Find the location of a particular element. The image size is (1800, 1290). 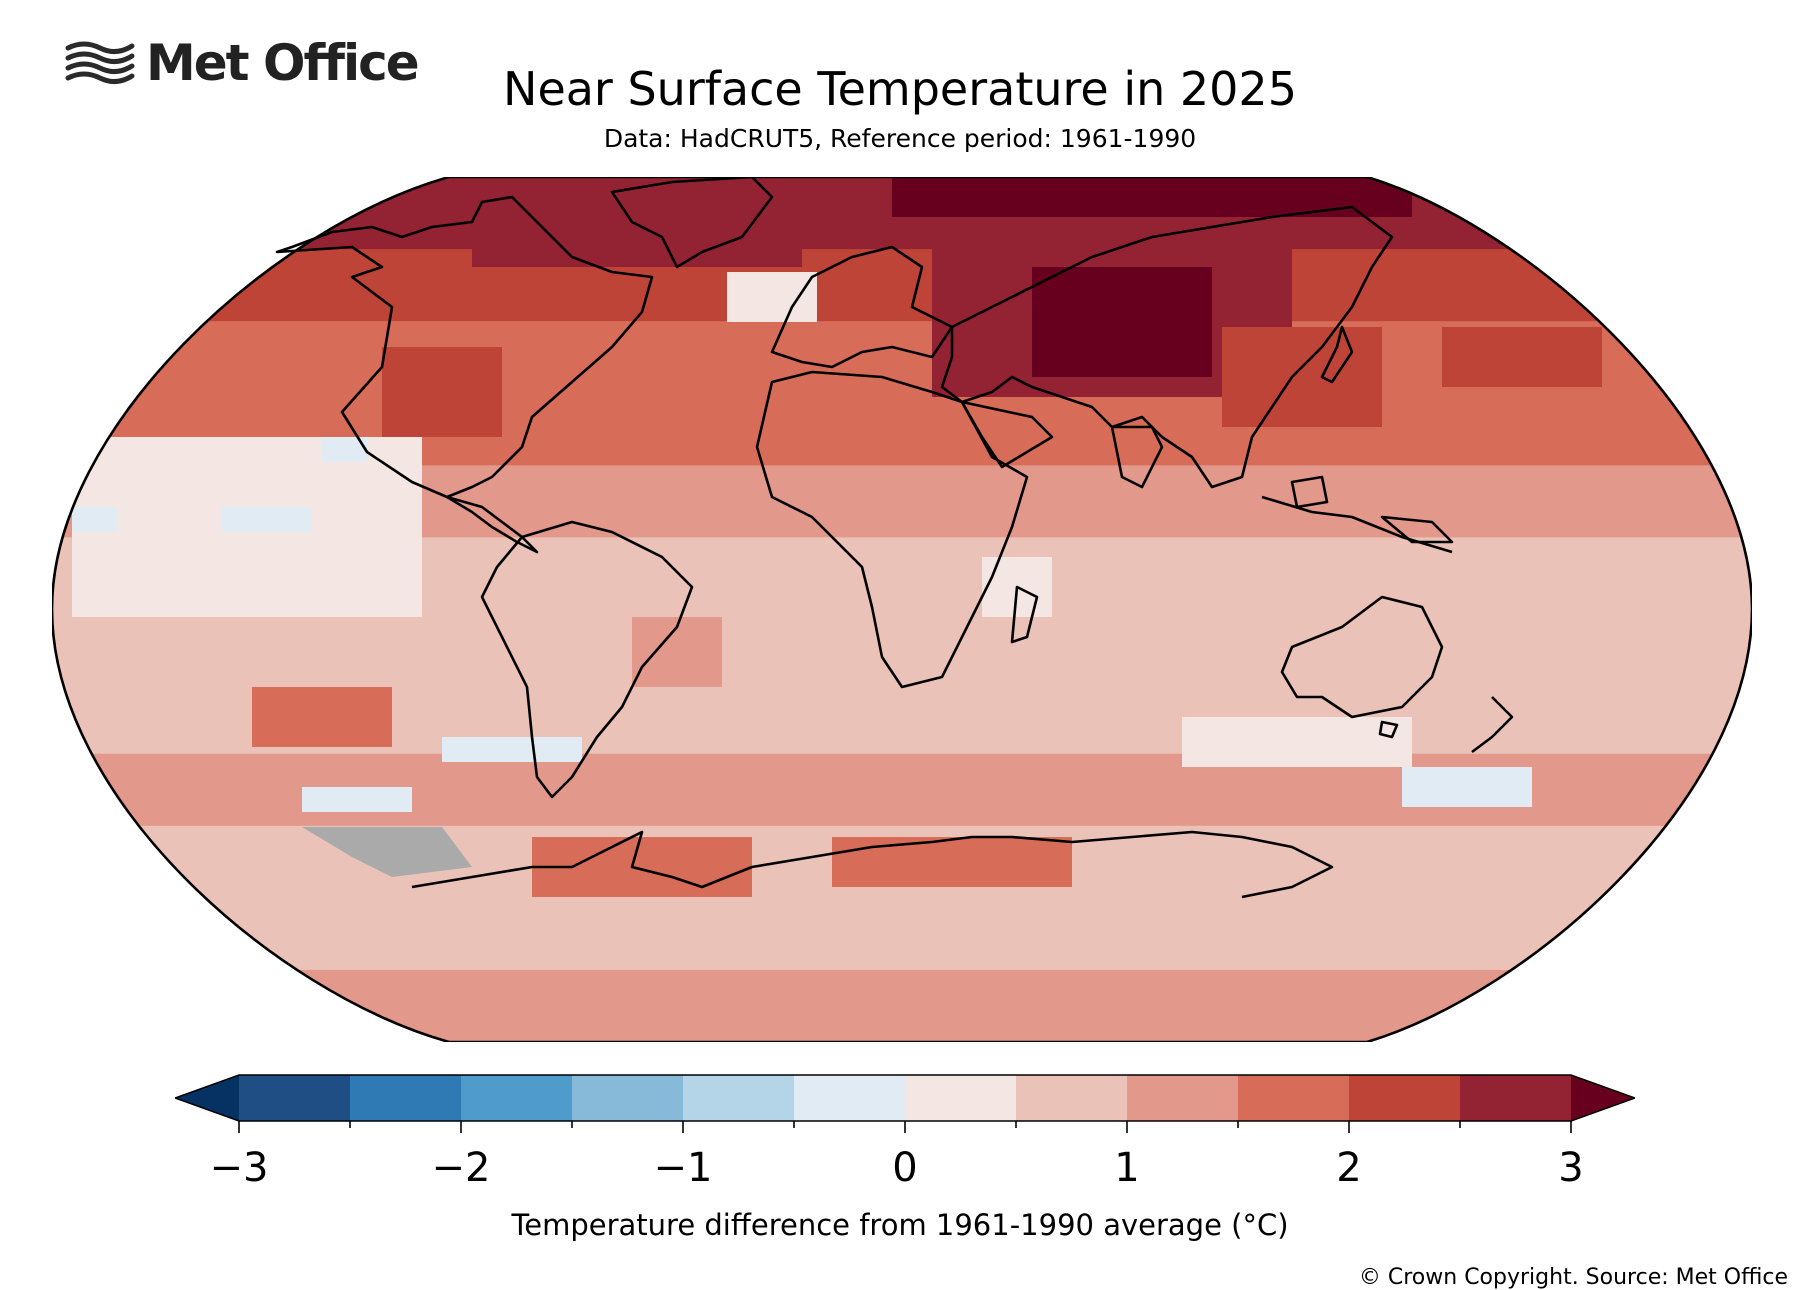

europe-coast is located at coordinates (862, 307).